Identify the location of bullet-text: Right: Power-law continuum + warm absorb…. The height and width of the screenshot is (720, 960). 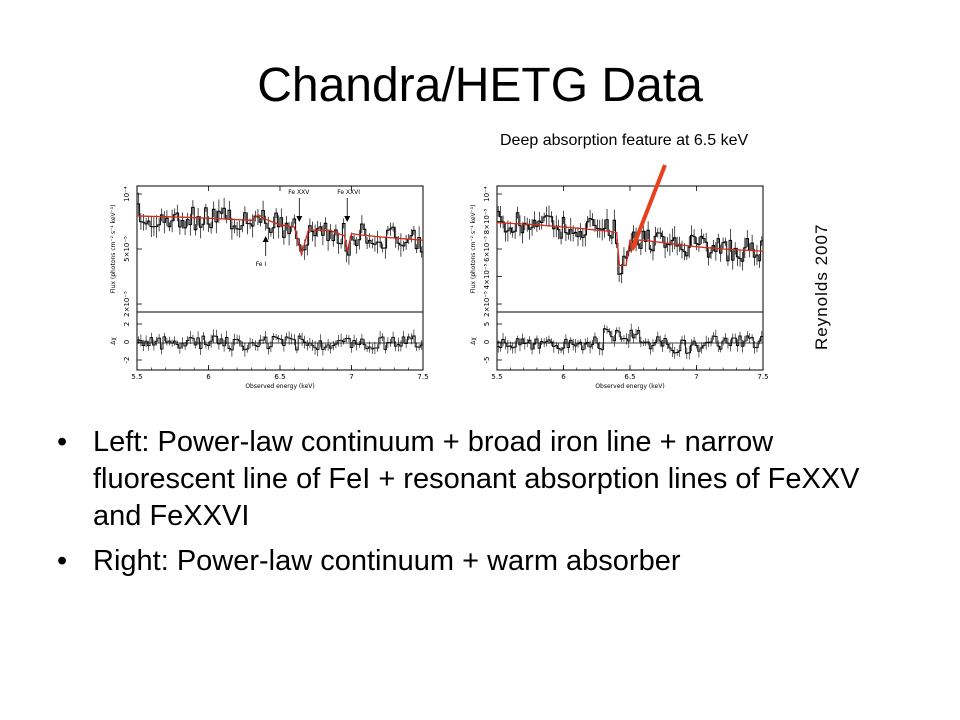
(387, 561).